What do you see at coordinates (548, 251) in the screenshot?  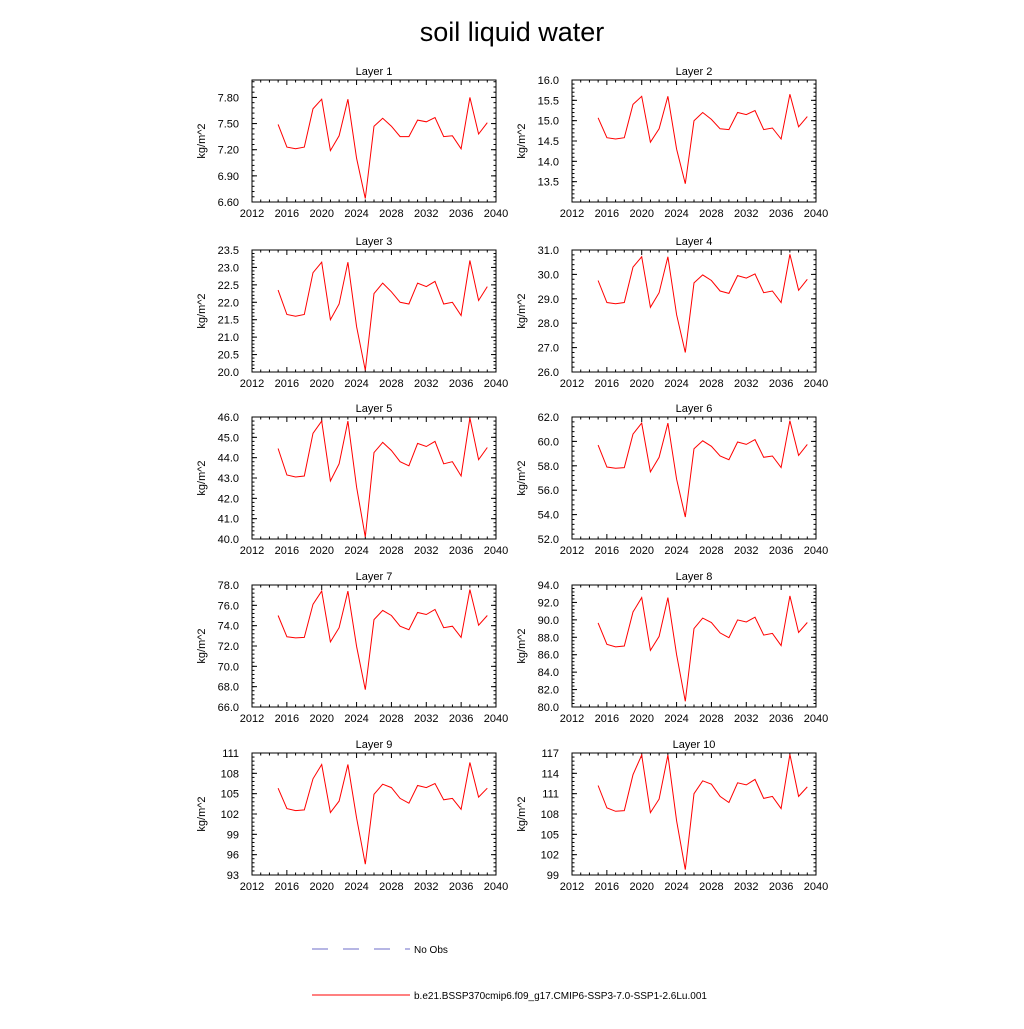 I see `y-tick-label: 31.0` at bounding box center [548, 251].